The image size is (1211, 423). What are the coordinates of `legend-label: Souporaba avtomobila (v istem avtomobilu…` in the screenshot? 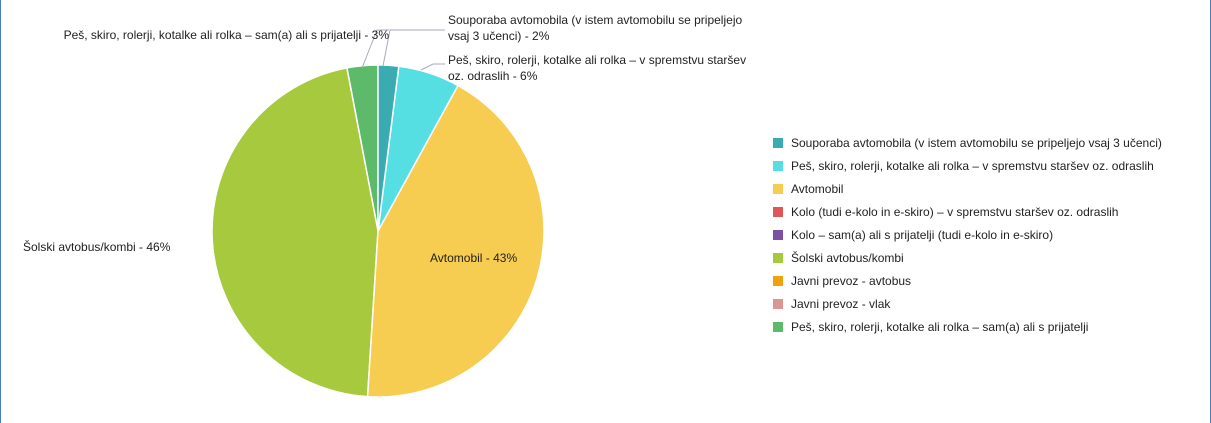 It's located at (976, 143).